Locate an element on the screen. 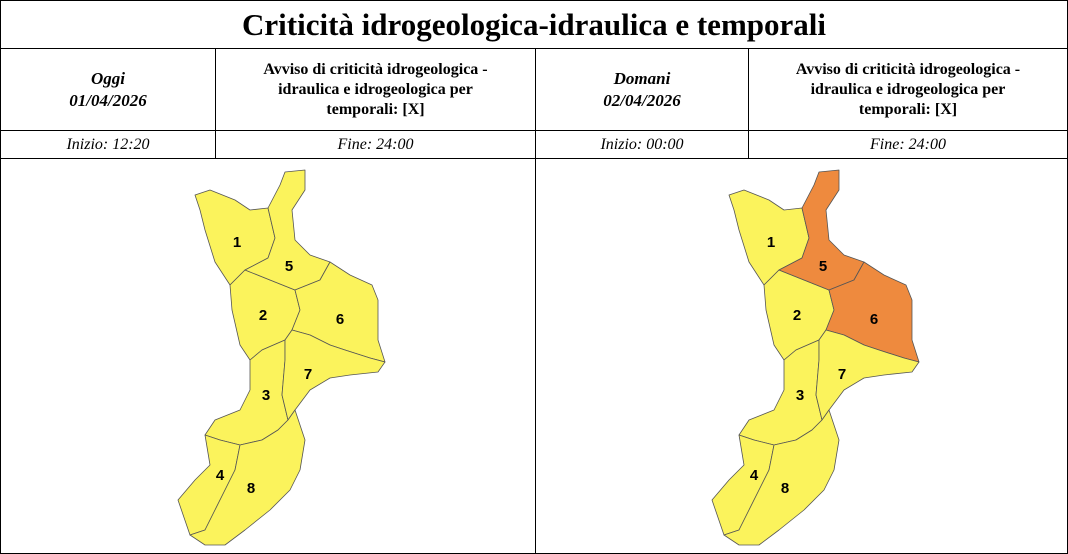  day: Domani is located at coordinates (642, 78).